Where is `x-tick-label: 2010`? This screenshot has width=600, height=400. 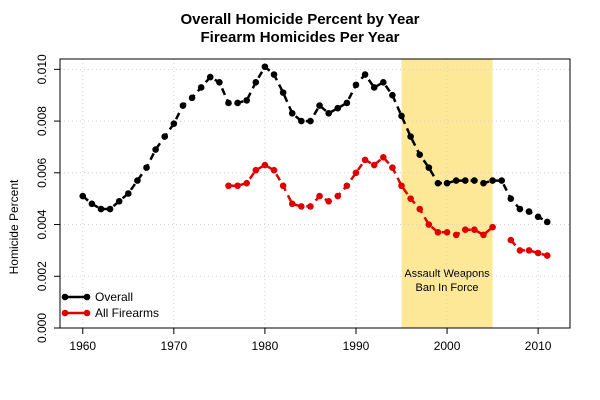 x-tick-label: 2010 is located at coordinates (538, 346).